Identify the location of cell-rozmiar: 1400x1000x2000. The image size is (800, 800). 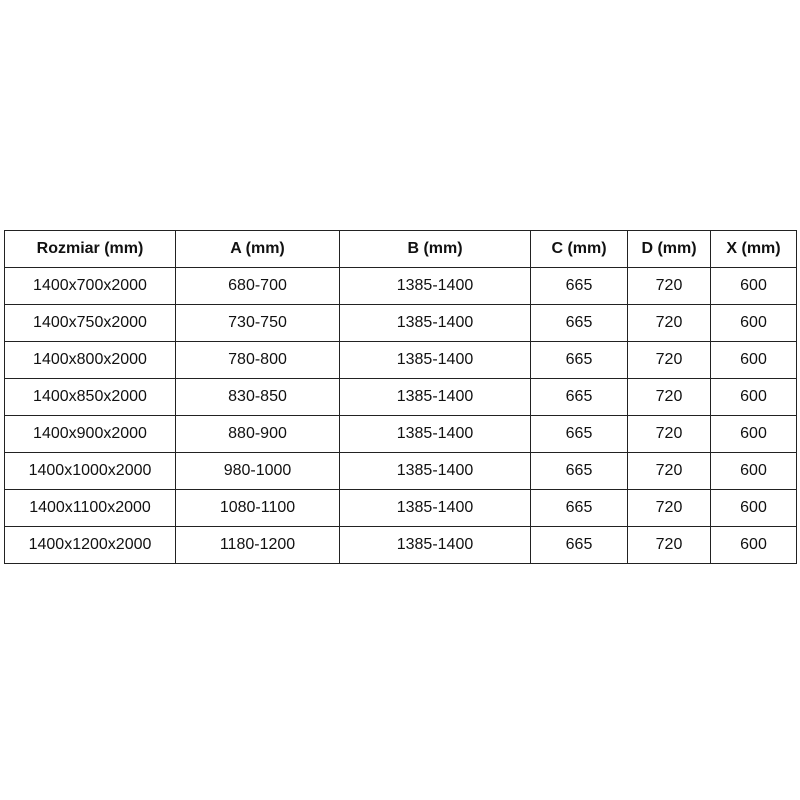
(90, 471).